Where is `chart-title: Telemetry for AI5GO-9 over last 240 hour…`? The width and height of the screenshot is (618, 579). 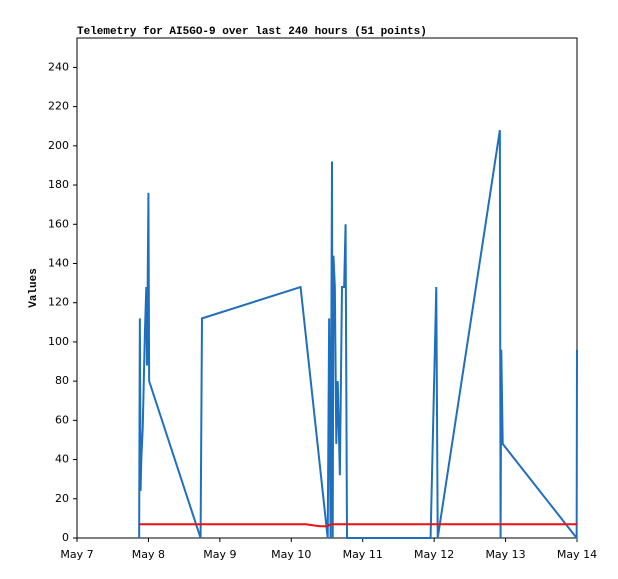
chart-title: Telemetry for AI5GO-9 over last 240 hour… is located at coordinates (252, 32).